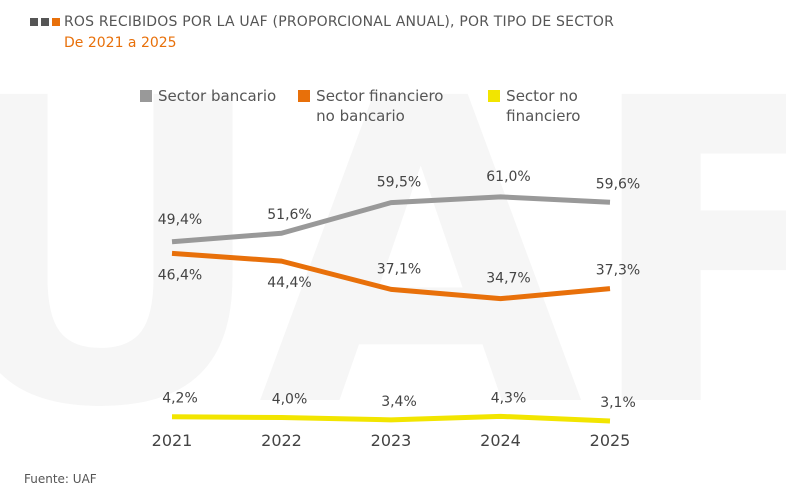  I want to click on legend-item: Sector no financiero, so click(572, 106).